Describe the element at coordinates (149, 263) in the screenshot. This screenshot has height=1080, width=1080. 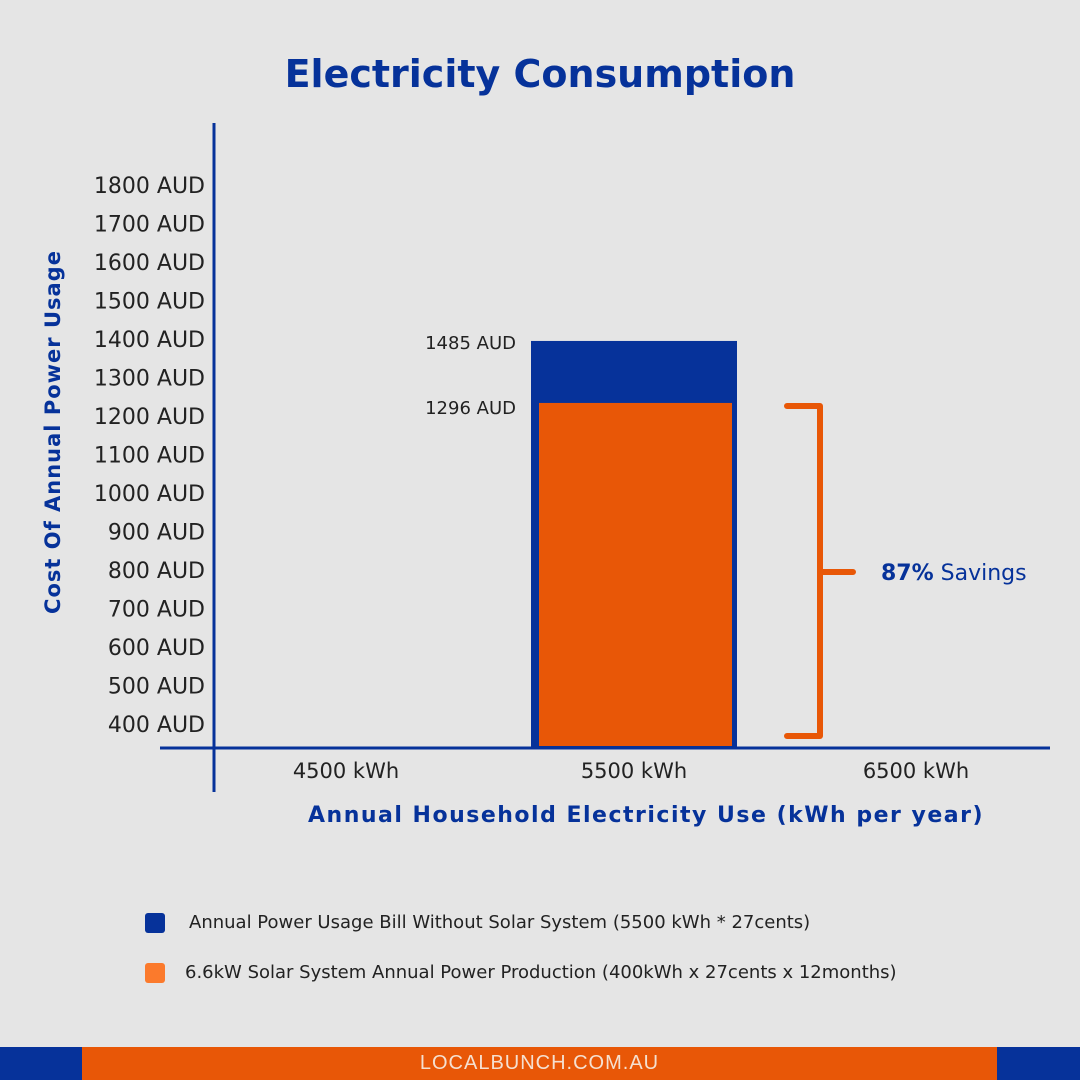
I see `y-tick-label: 1600 AUD` at that location.